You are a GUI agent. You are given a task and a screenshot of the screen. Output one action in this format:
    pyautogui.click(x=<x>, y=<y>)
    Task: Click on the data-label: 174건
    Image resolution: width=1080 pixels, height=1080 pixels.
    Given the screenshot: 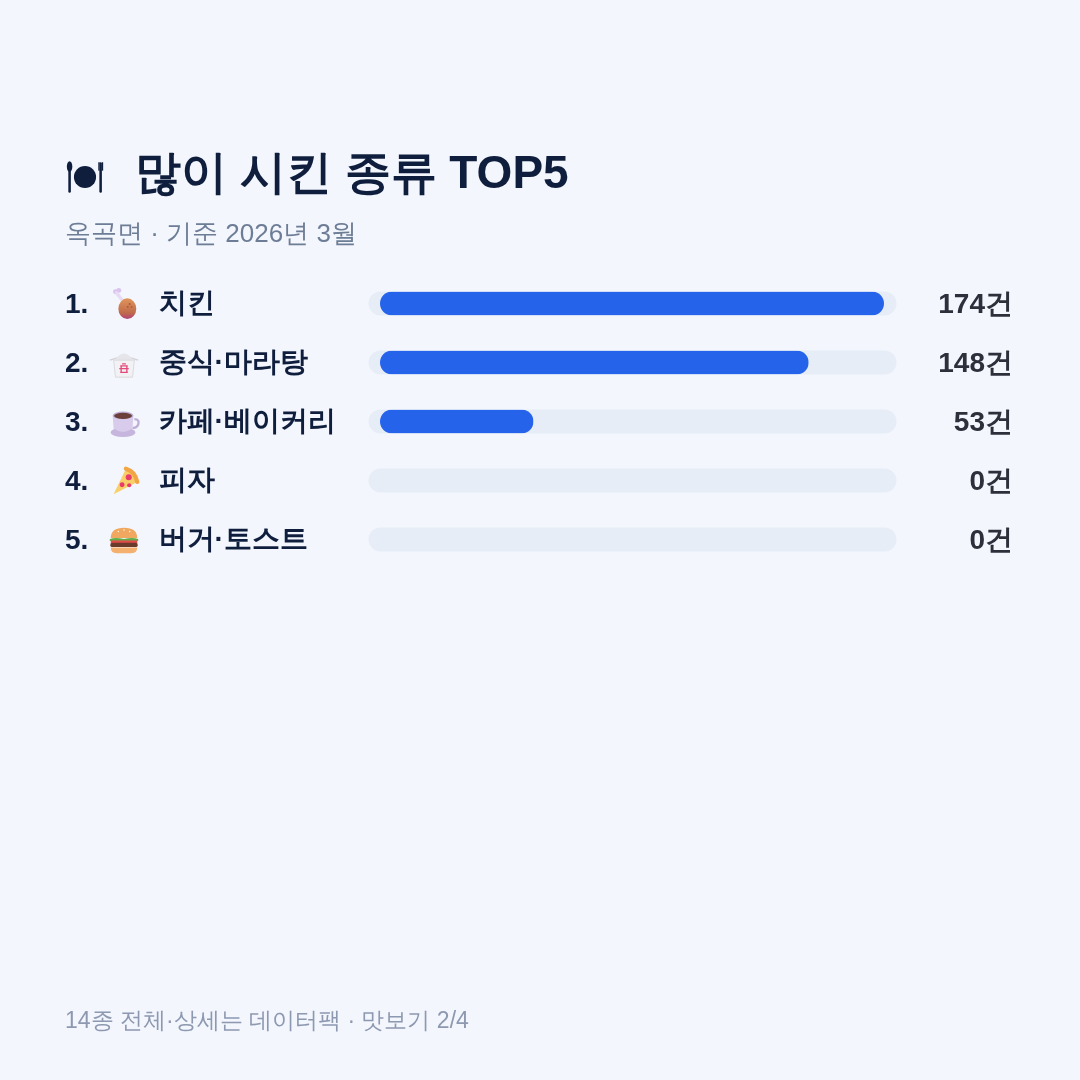 What is the action you would take?
    pyautogui.click(x=975, y=303)
    